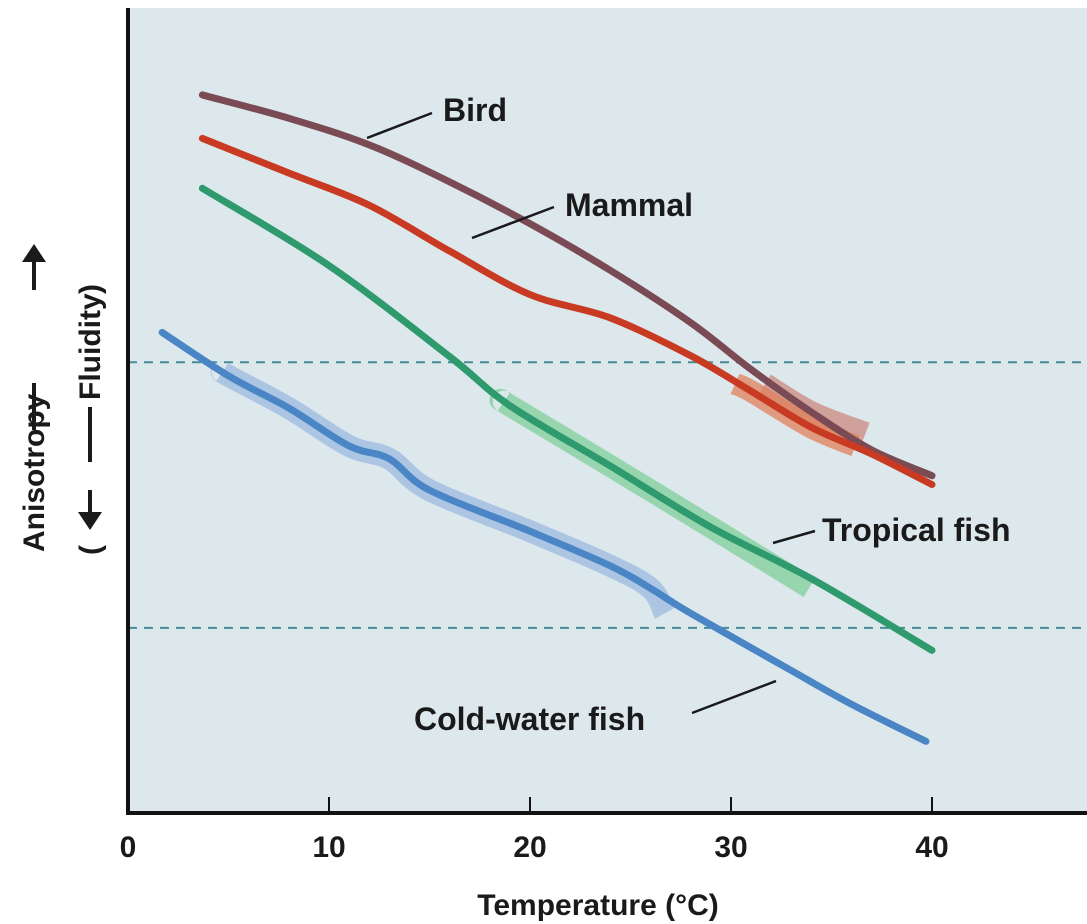 Image resolution: width=1087 pixels, height=924 pixels. I want to click on y-axis-arrow-down-icon, so click(90, 521).